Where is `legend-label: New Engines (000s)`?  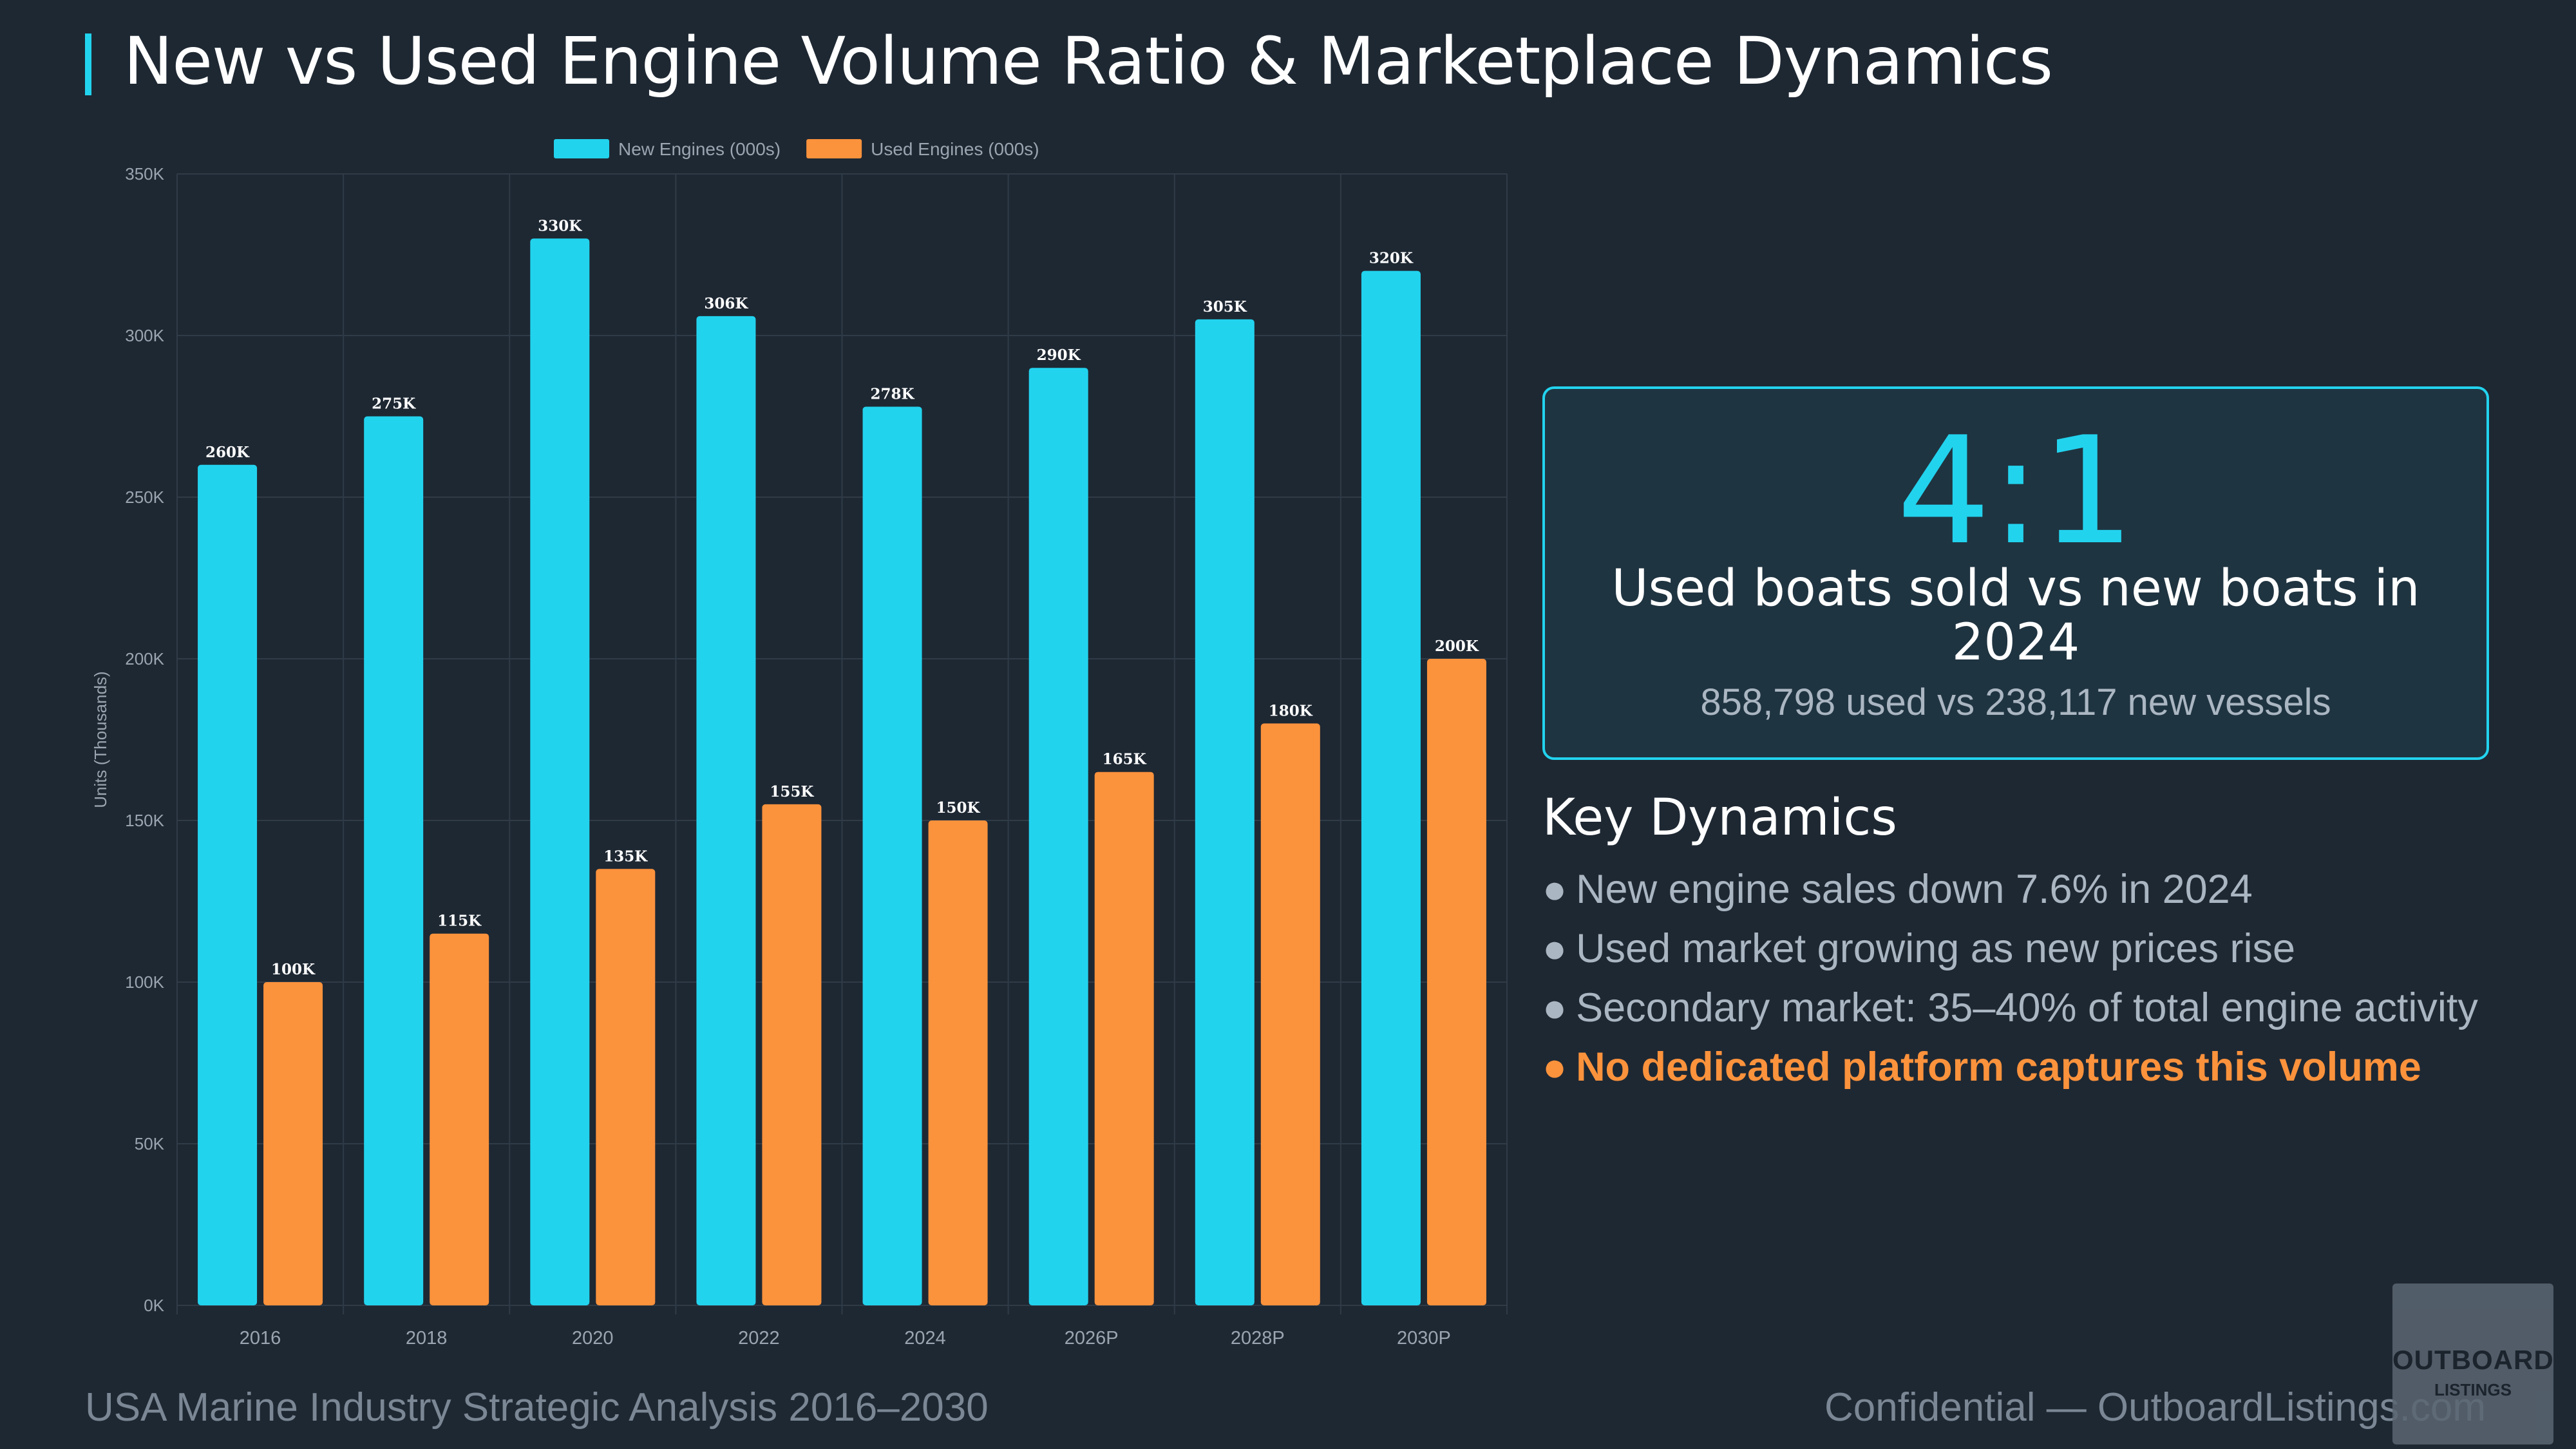
legend-label: New Engines (000s) is located at coordinates (699, 149).